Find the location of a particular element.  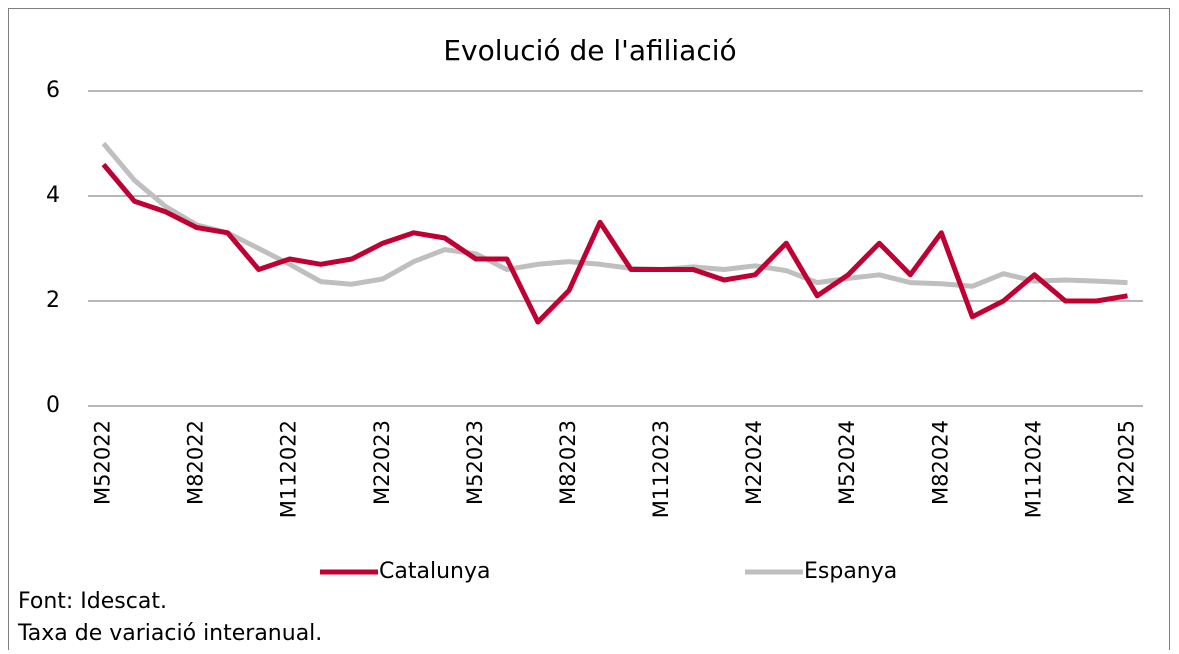

x-tick-label: M82022 is located at coordinates (196, 462).